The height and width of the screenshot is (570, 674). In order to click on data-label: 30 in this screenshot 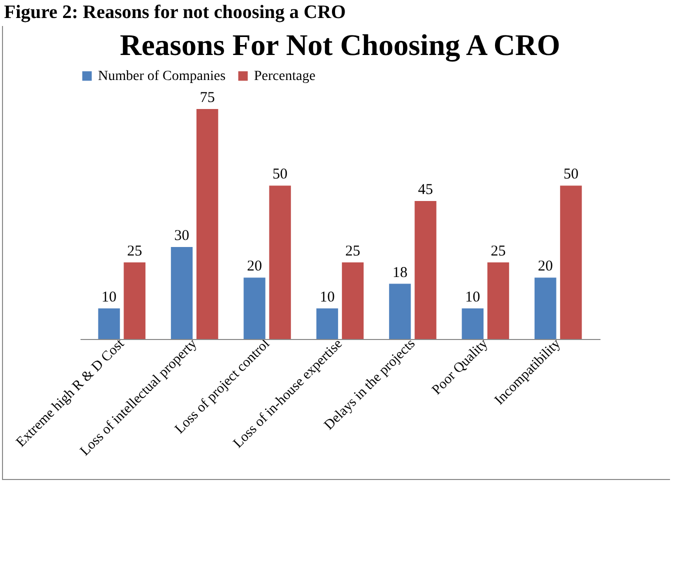, I will do `click(182, 236)`.